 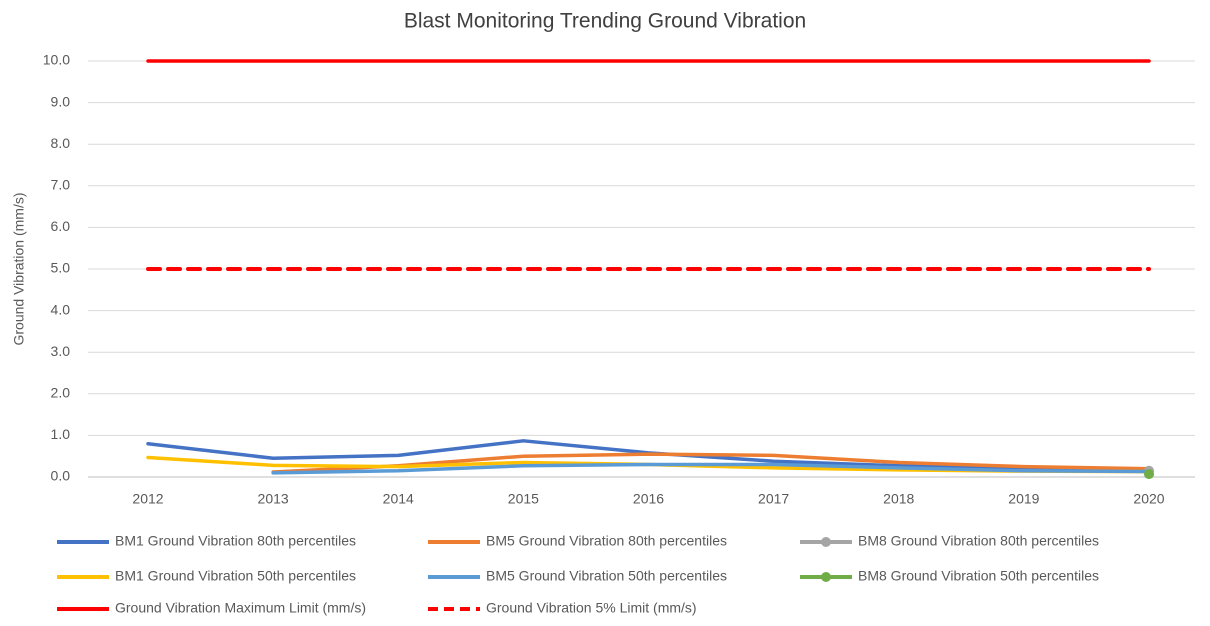 I want to click on y-tick-label: 8.0, so click(x=61, y=143).